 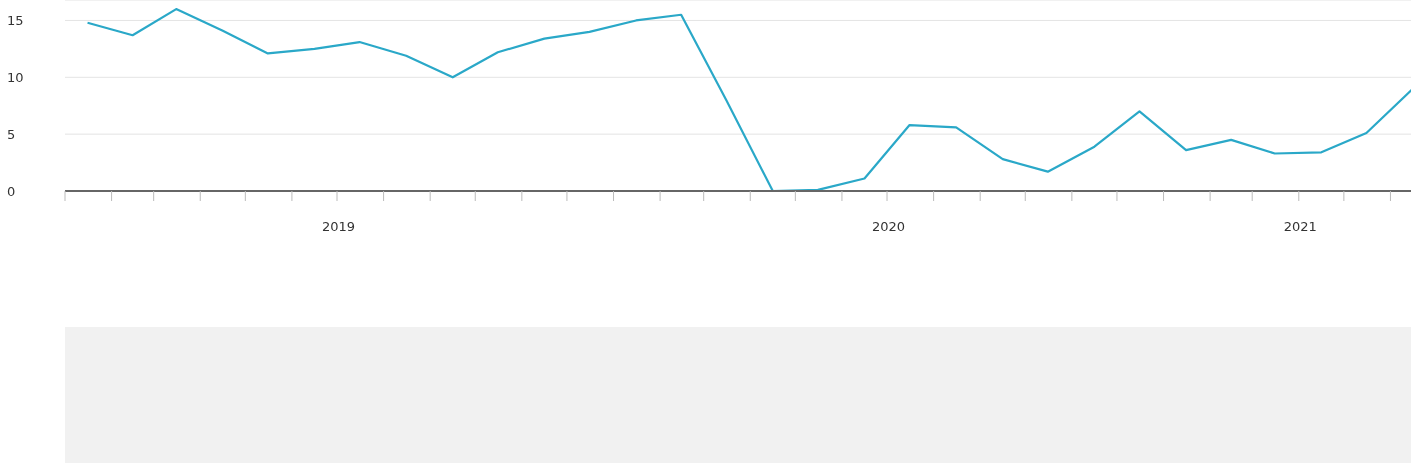 What do you see at coordinates (888, 226) in the screenshot?
I see `x-tick-label: 2020` at bounding box center [888, 226].